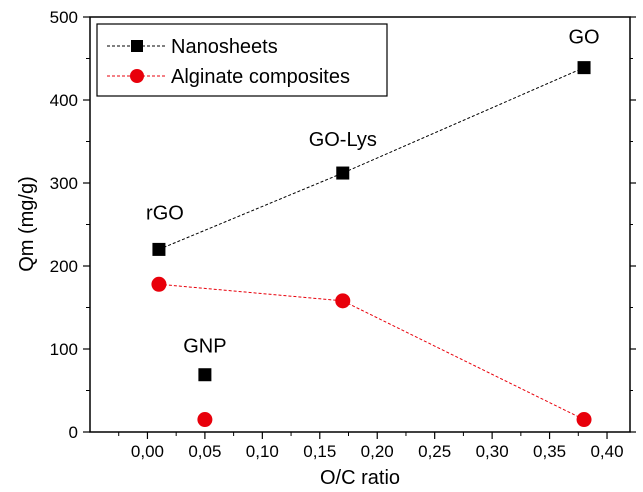 This screenshot has height=492, width=643. Describe the element at coordinates (360, 478) in the screenshot. I see `x-axis-title: O/C ratio` at that location.